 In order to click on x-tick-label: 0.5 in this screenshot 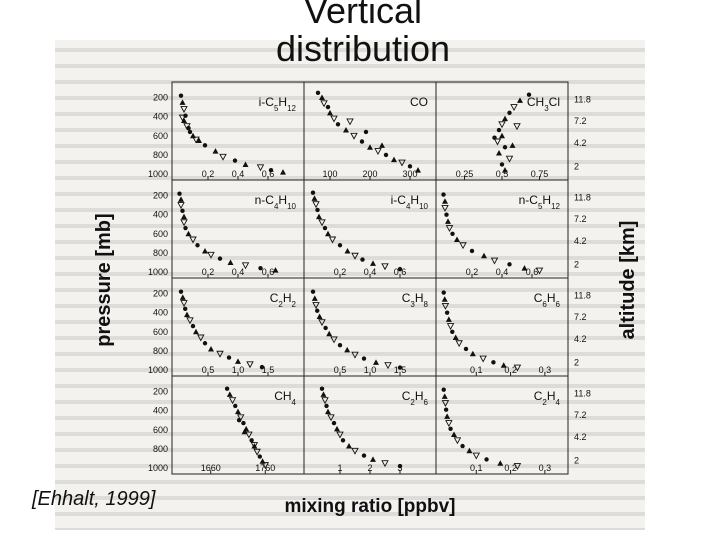, I will do `click(208, 370)`.